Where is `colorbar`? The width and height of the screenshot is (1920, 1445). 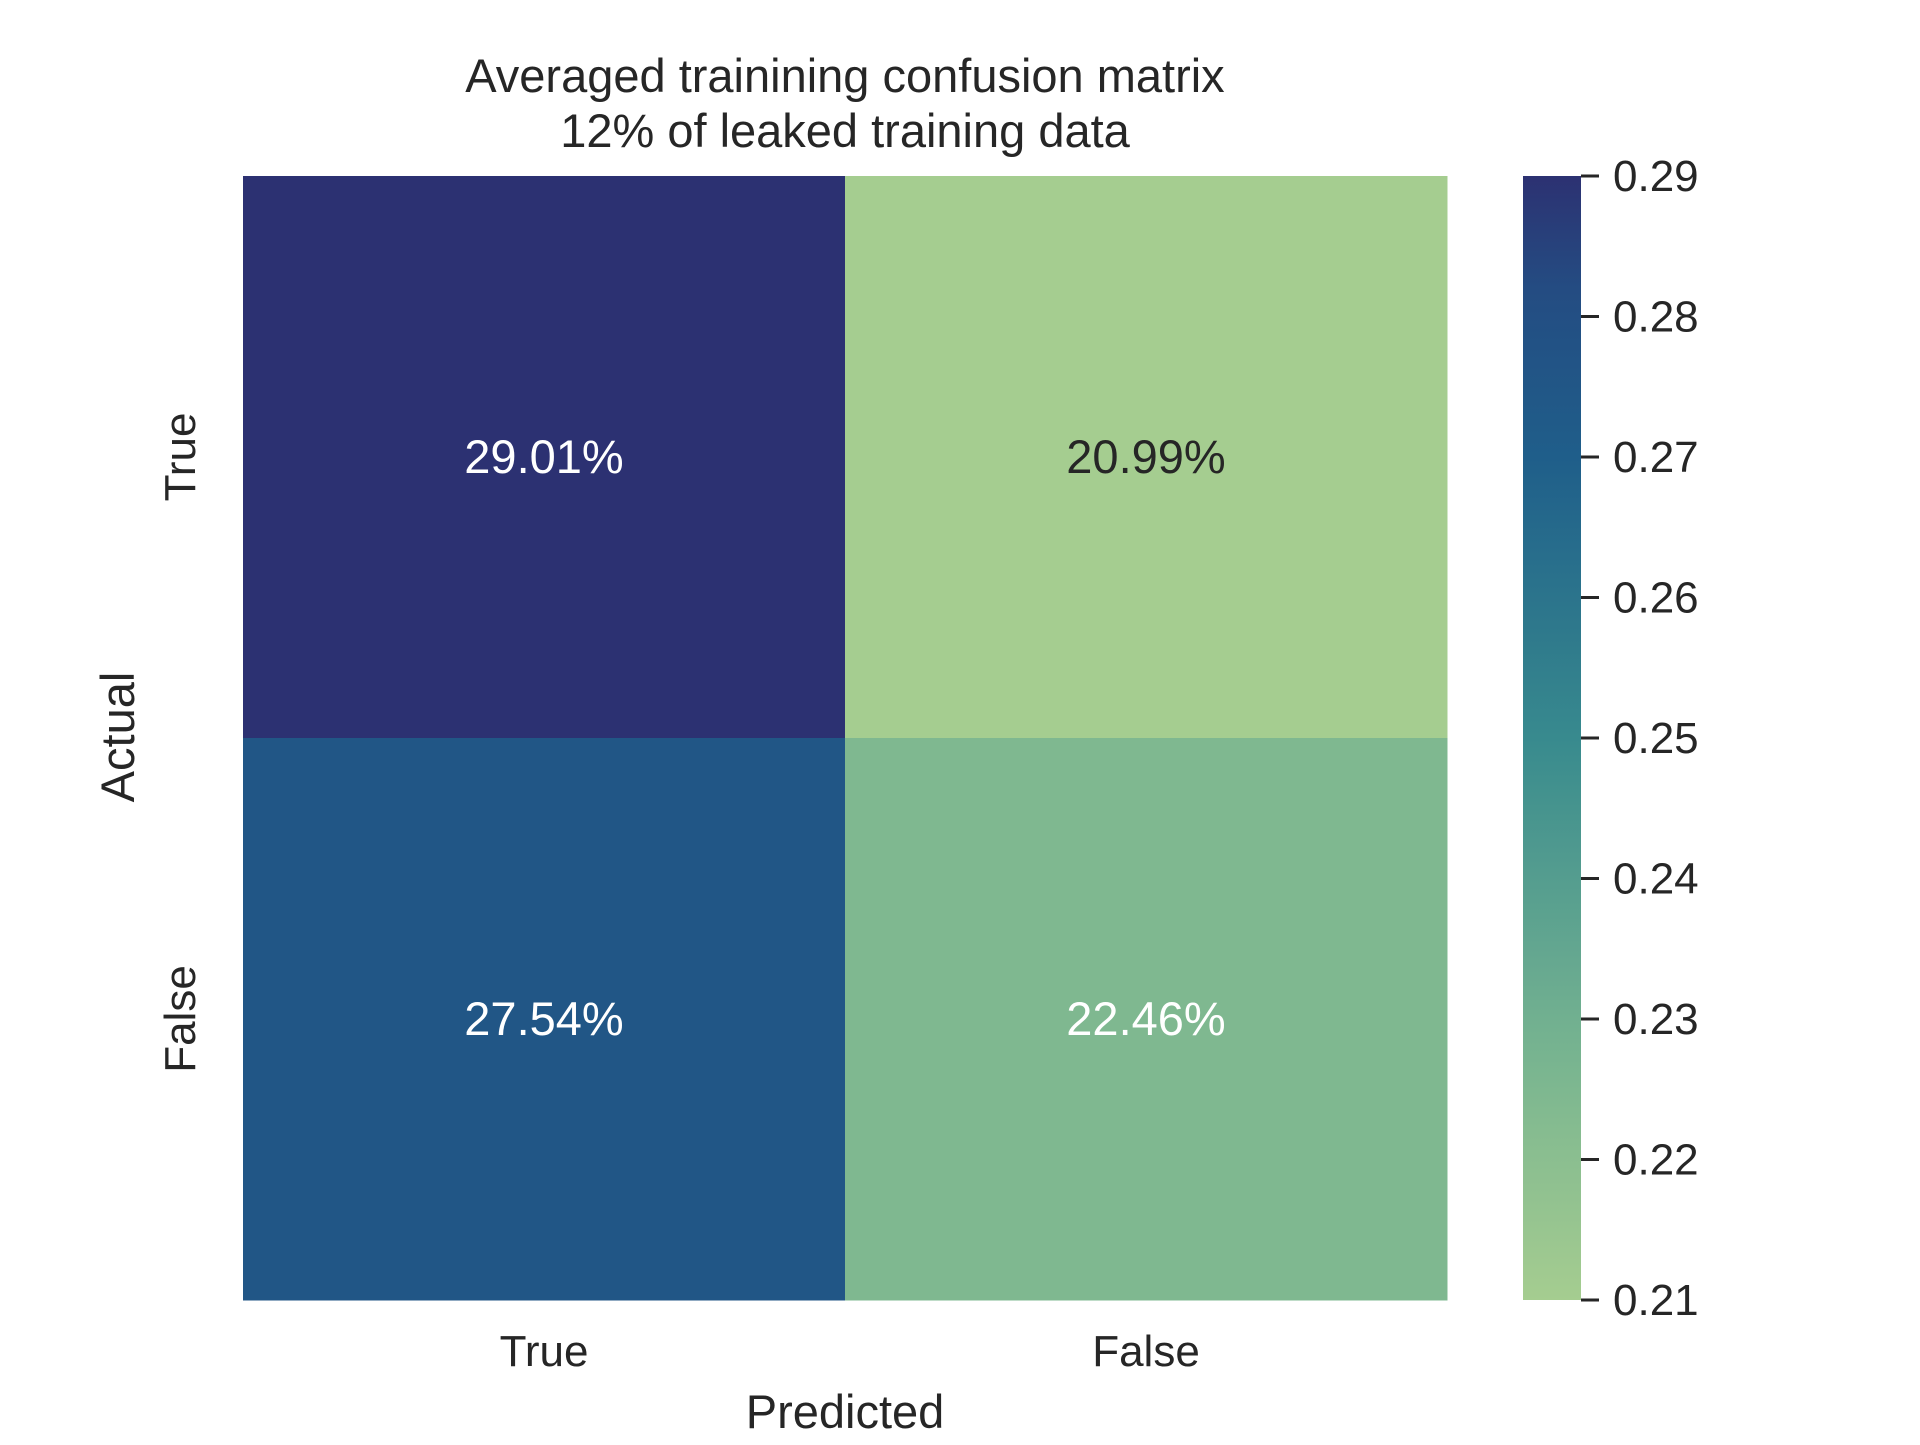
colorbar is located at coordinates (1552, 738).